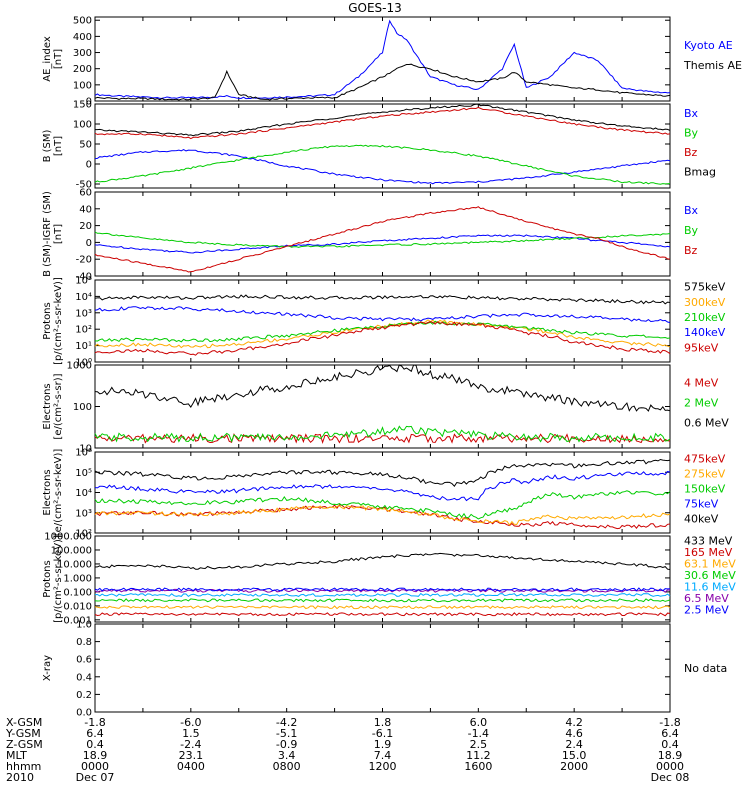 This screenshot has width=750, height=800. Describe the element at coordinates (190, 744) in the screenshot. I see `footer-value: -2.4` at that location.